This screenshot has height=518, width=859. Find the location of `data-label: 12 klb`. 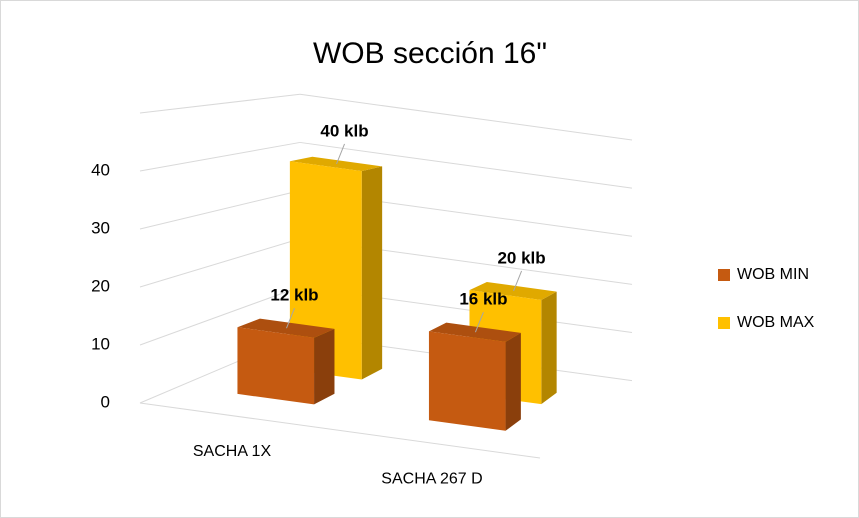

data-label: 12 klb is located at coordinates (294, 295).